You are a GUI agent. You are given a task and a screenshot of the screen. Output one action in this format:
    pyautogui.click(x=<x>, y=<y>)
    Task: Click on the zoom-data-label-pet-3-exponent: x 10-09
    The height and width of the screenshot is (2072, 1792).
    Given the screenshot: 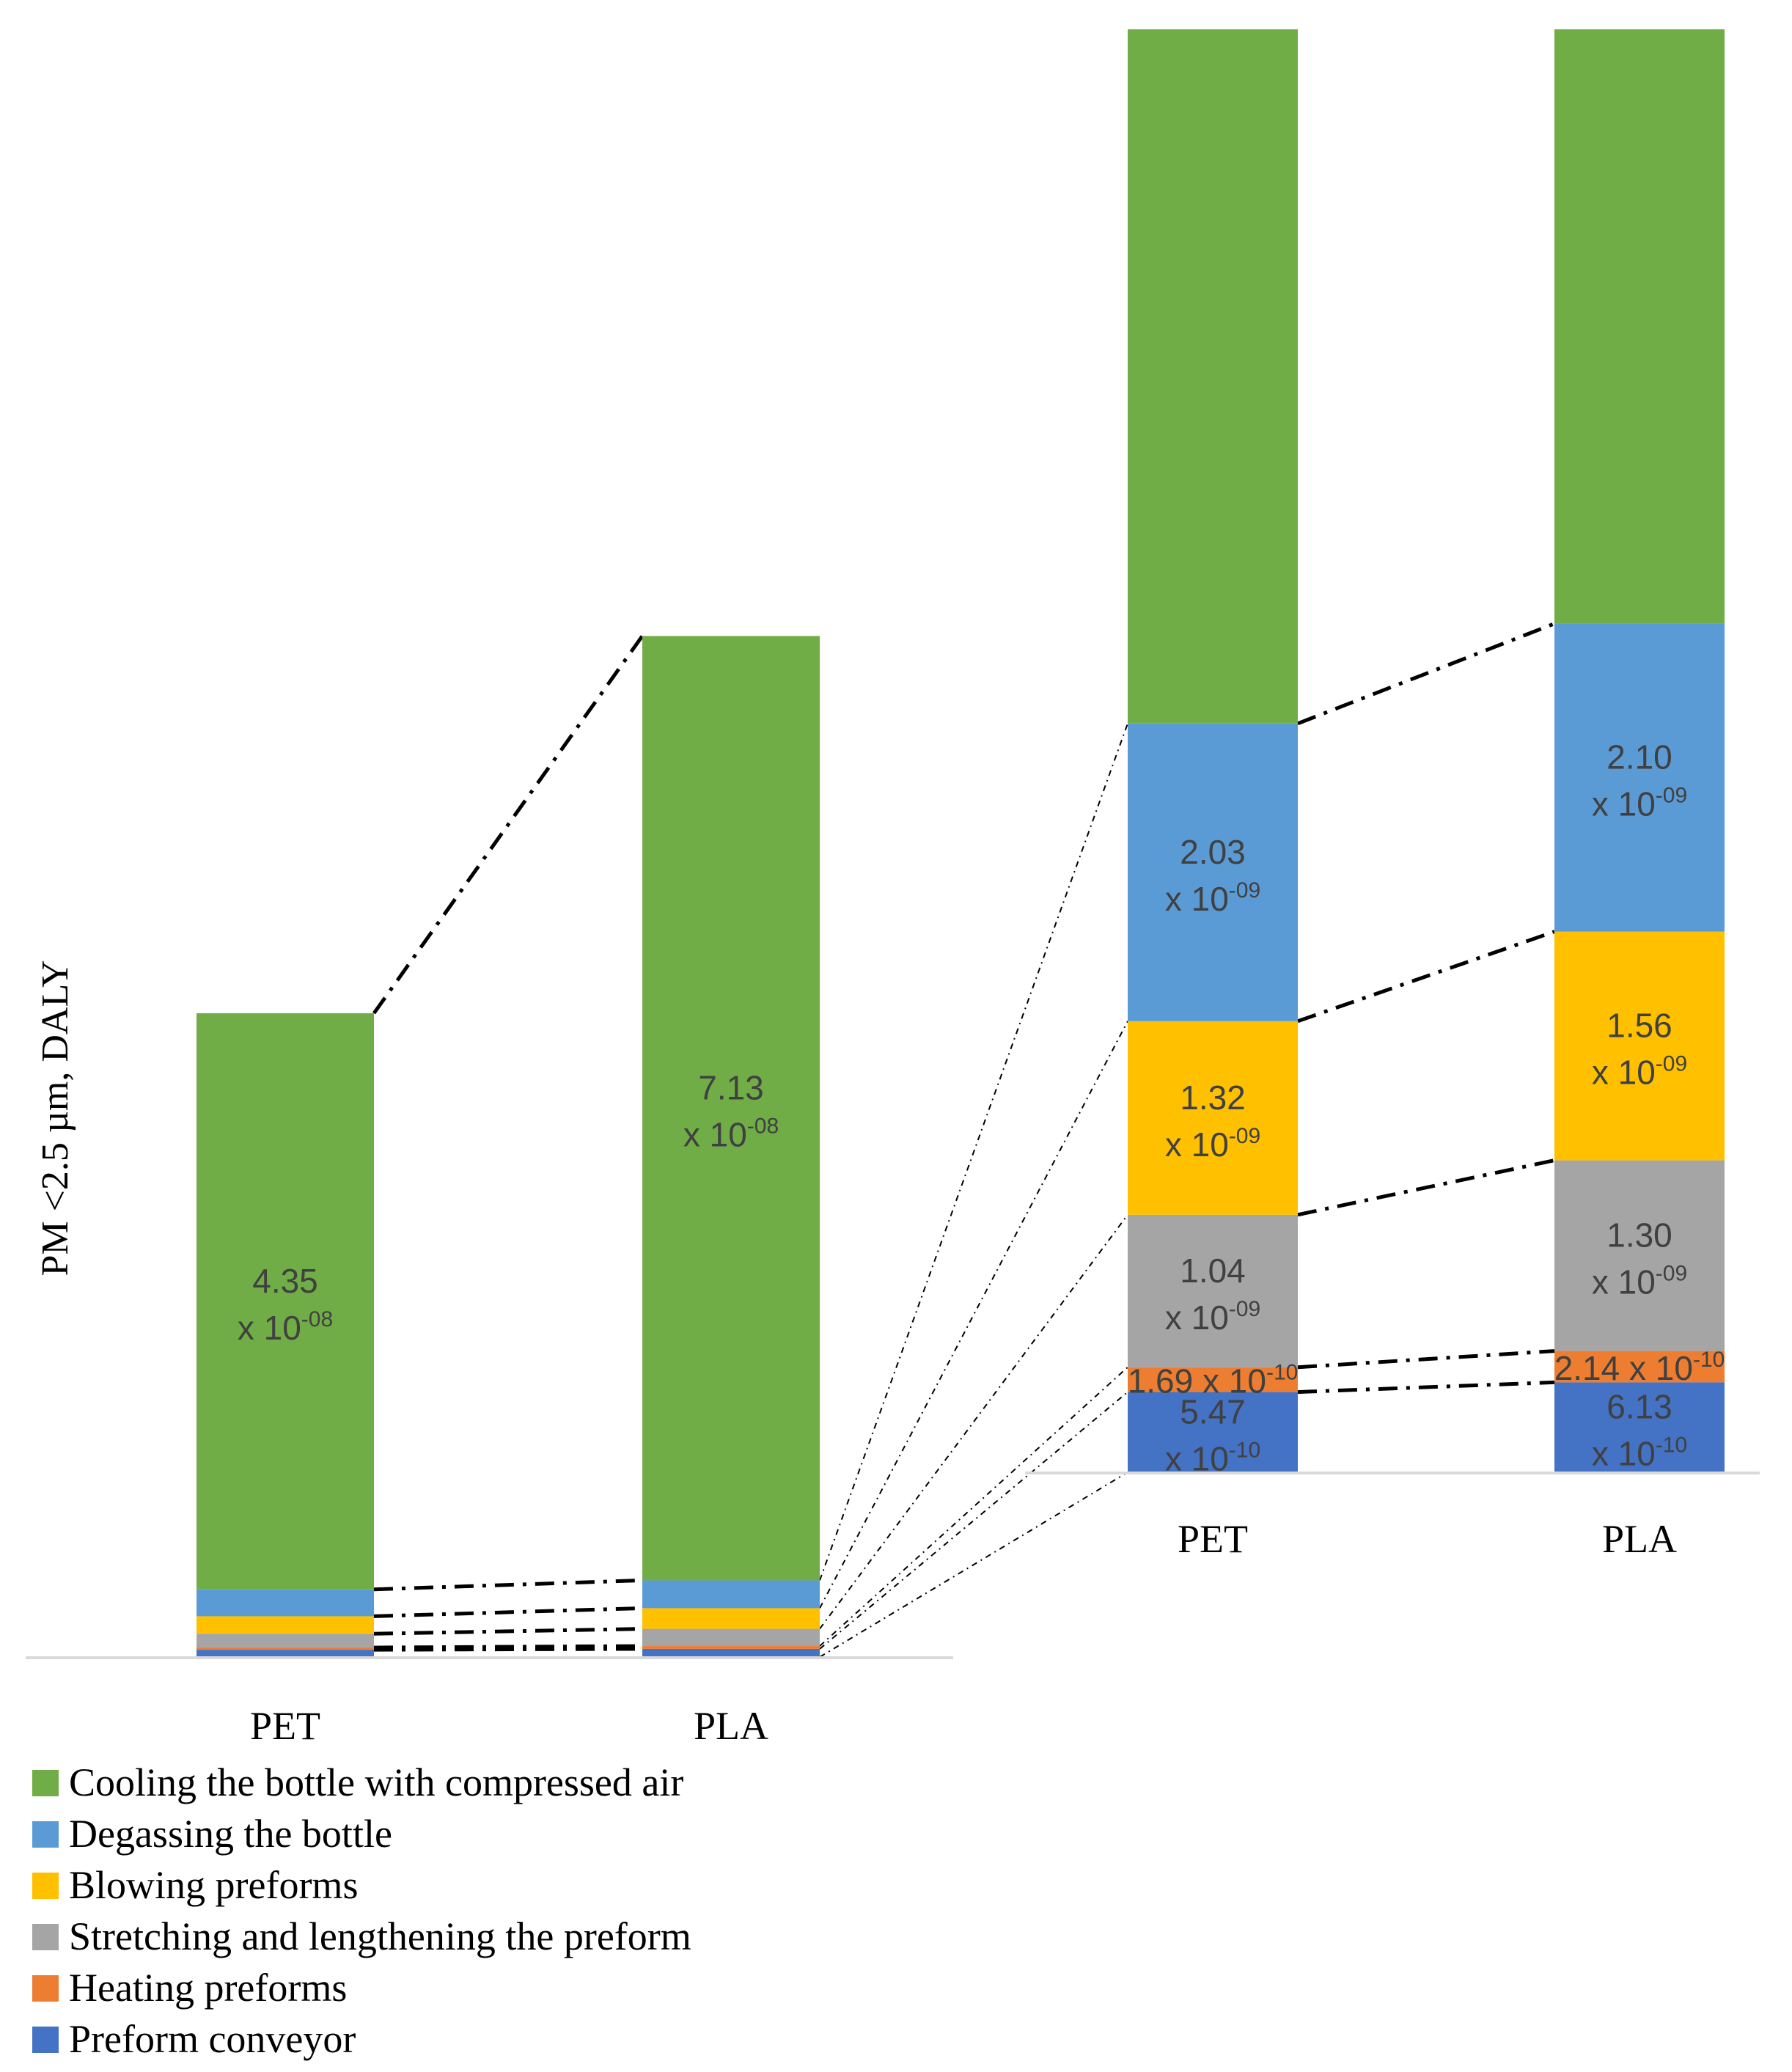 What is the action you would take?
    pyautogui.click(x=1212, y=1144)
    